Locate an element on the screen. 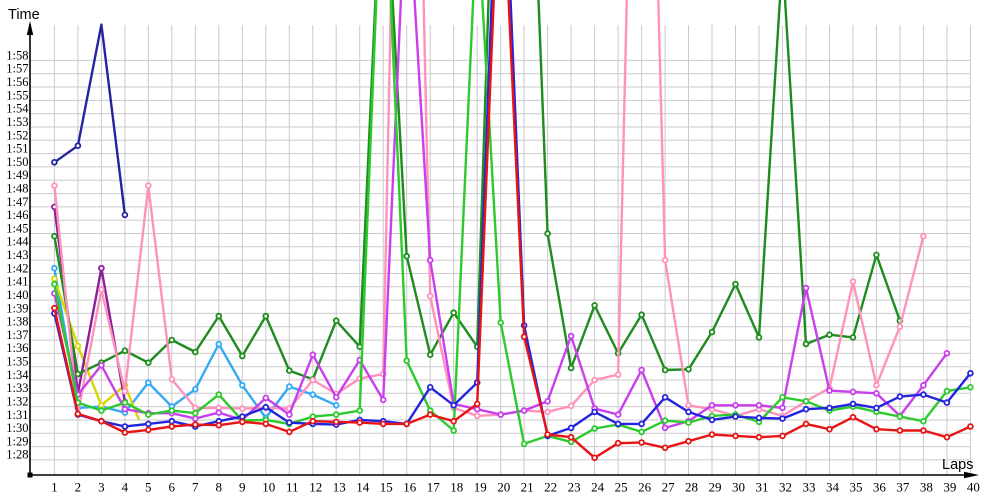  svg-text: 22 is located at coordinates (550, 487).